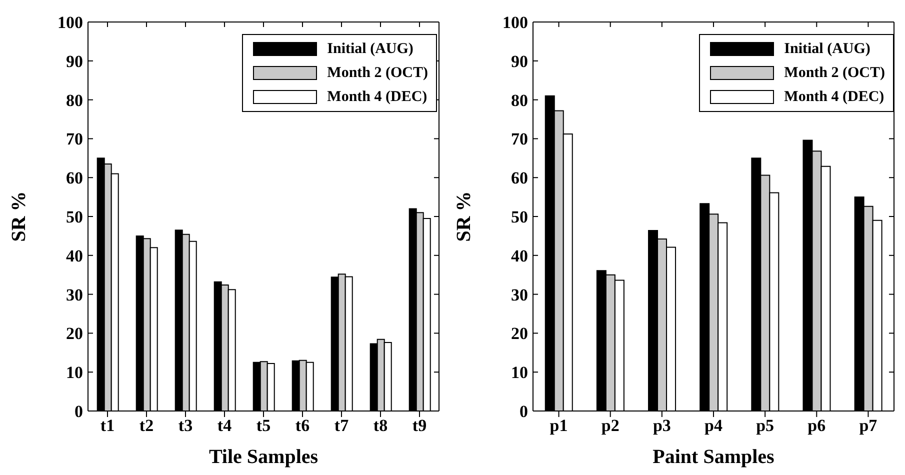 The width and height of the screenshot is (905, 475). I want to click on x-tick-label: p4, so click(713, 426).